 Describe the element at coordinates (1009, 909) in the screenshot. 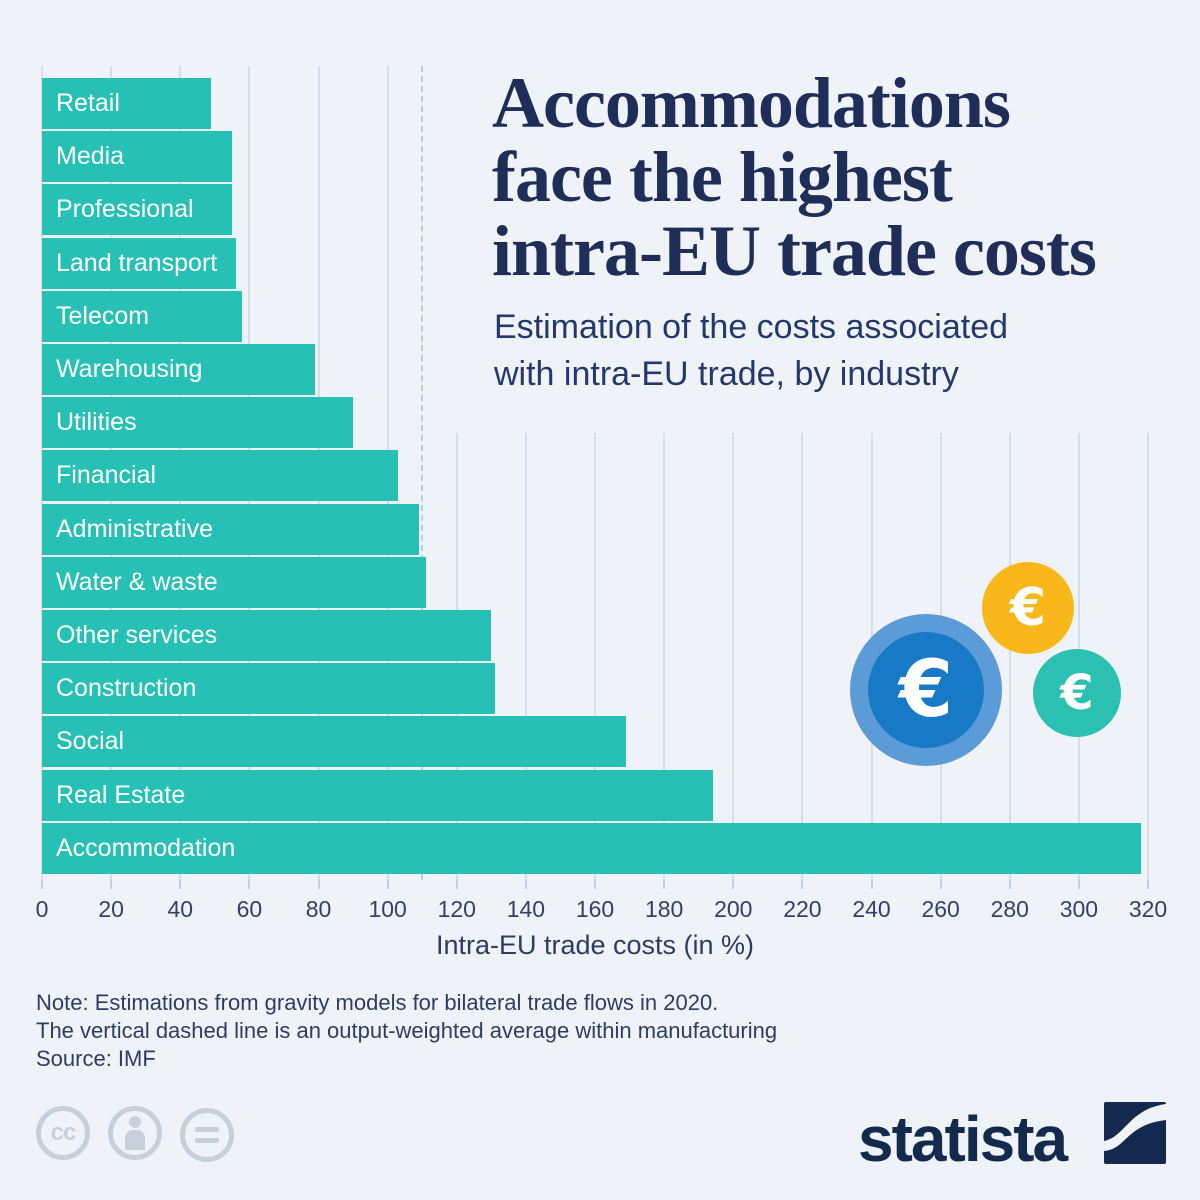

I see `tick-label-280: 280` at that location.